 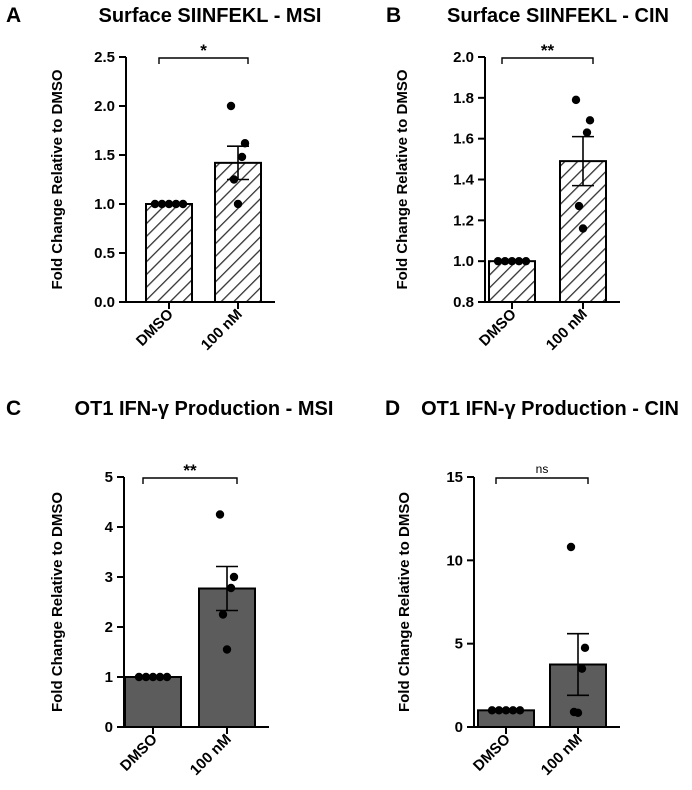 I want to click on y-tick-label: 2.5, so click(x=104, y=57).